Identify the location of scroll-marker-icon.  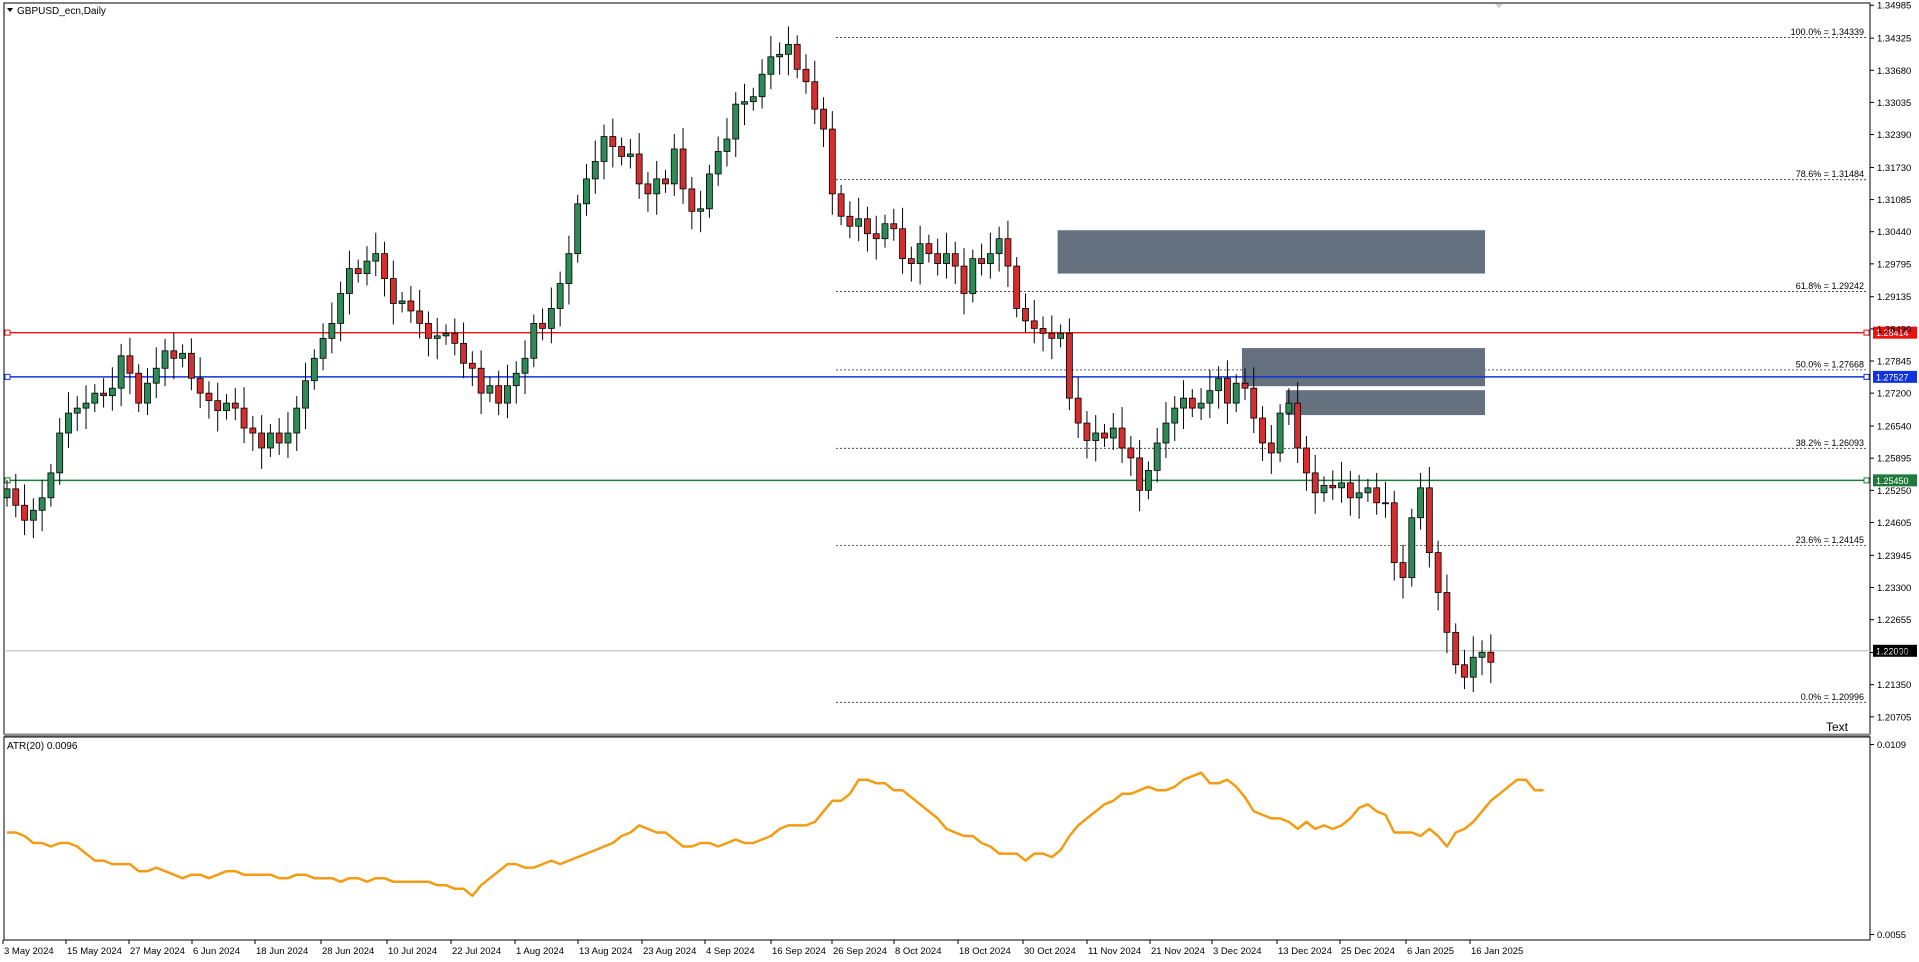
(1499, 6).